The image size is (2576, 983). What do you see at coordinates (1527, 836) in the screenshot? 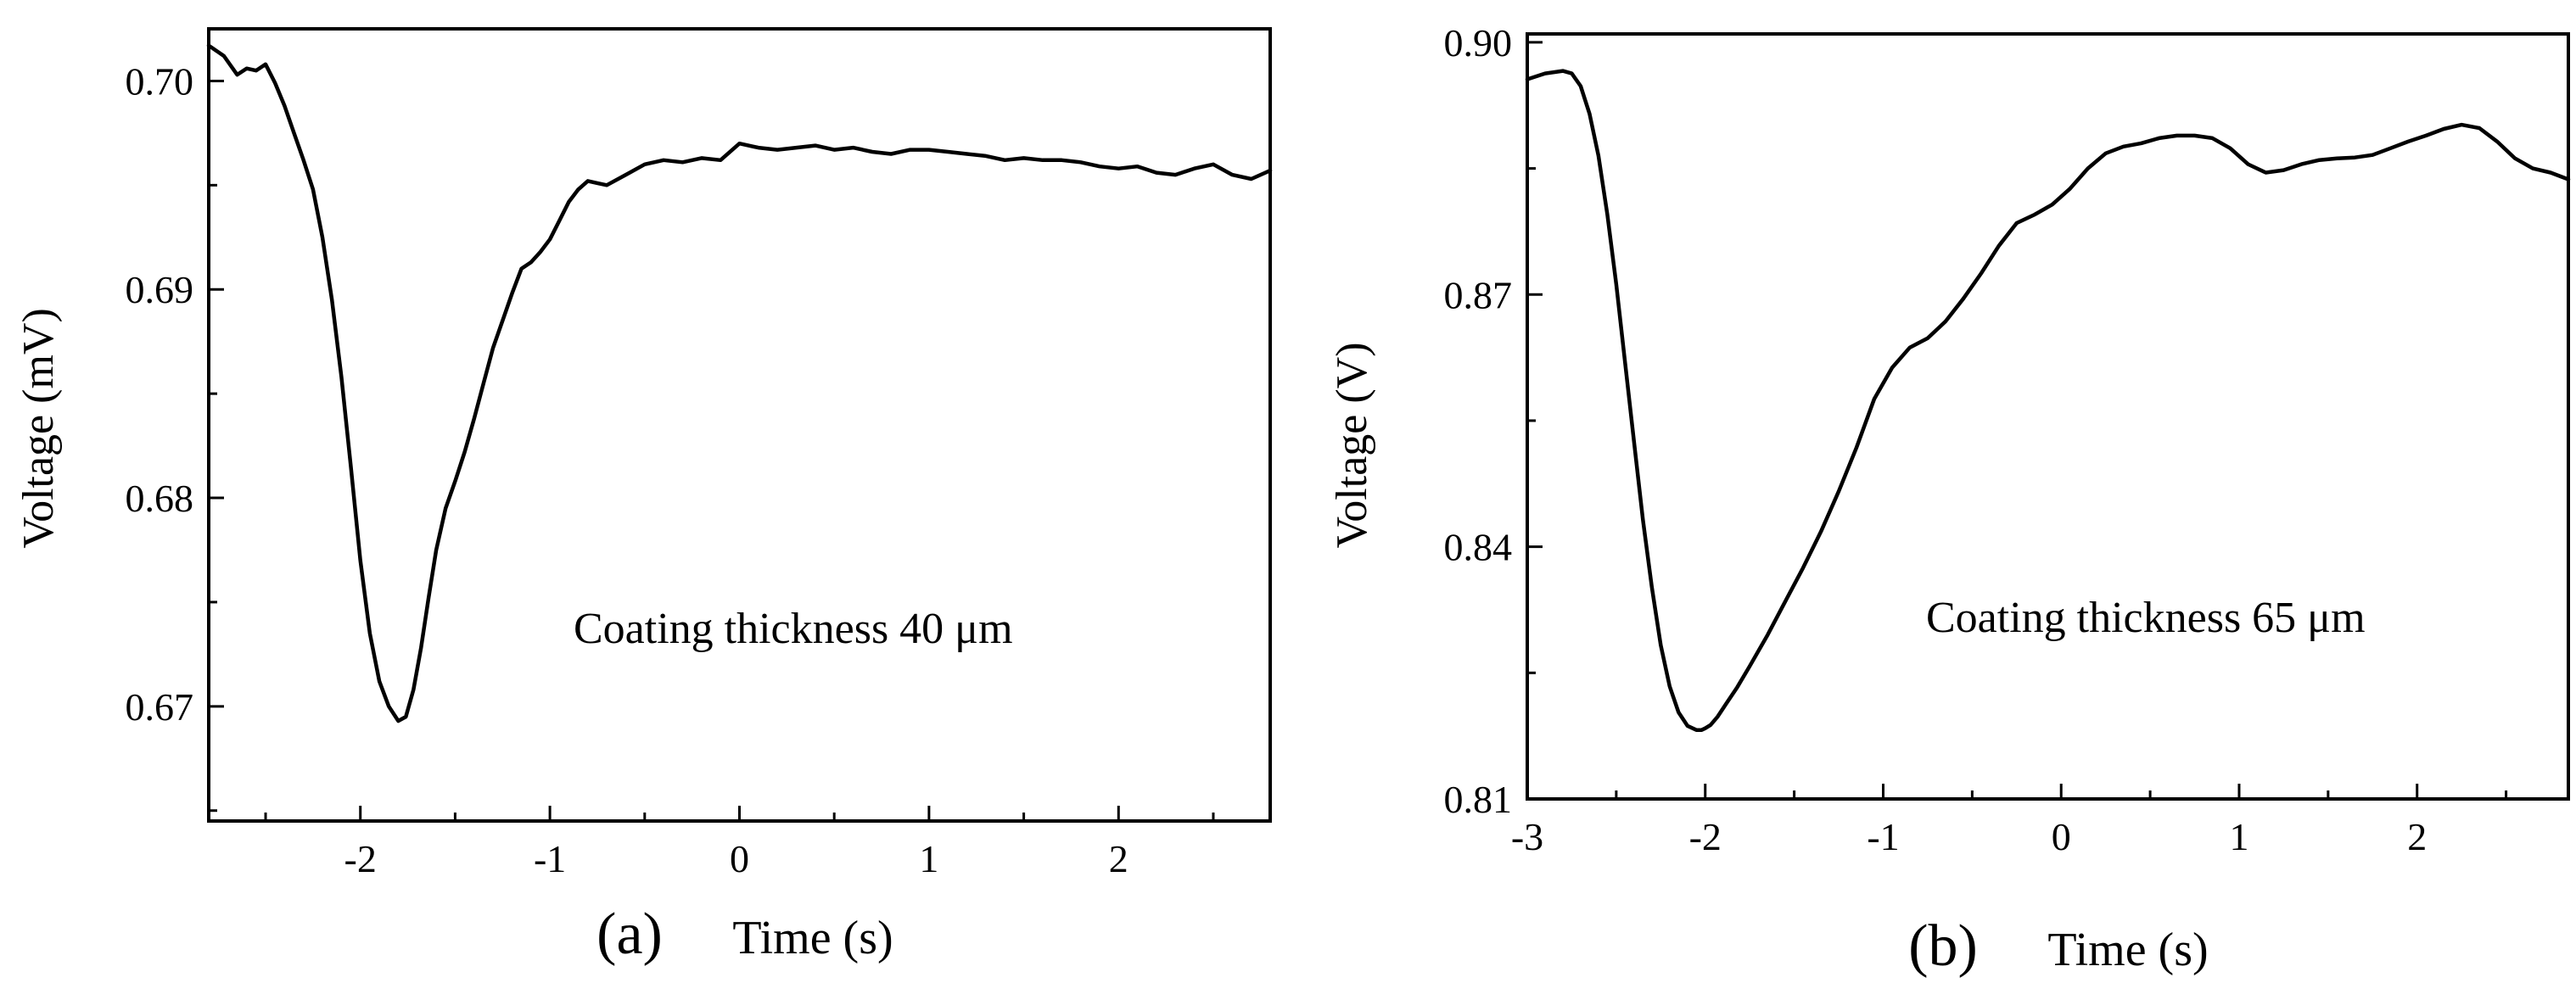
I see `panel-b-x-tick-label: -3` at bounding box center [1527, 836].